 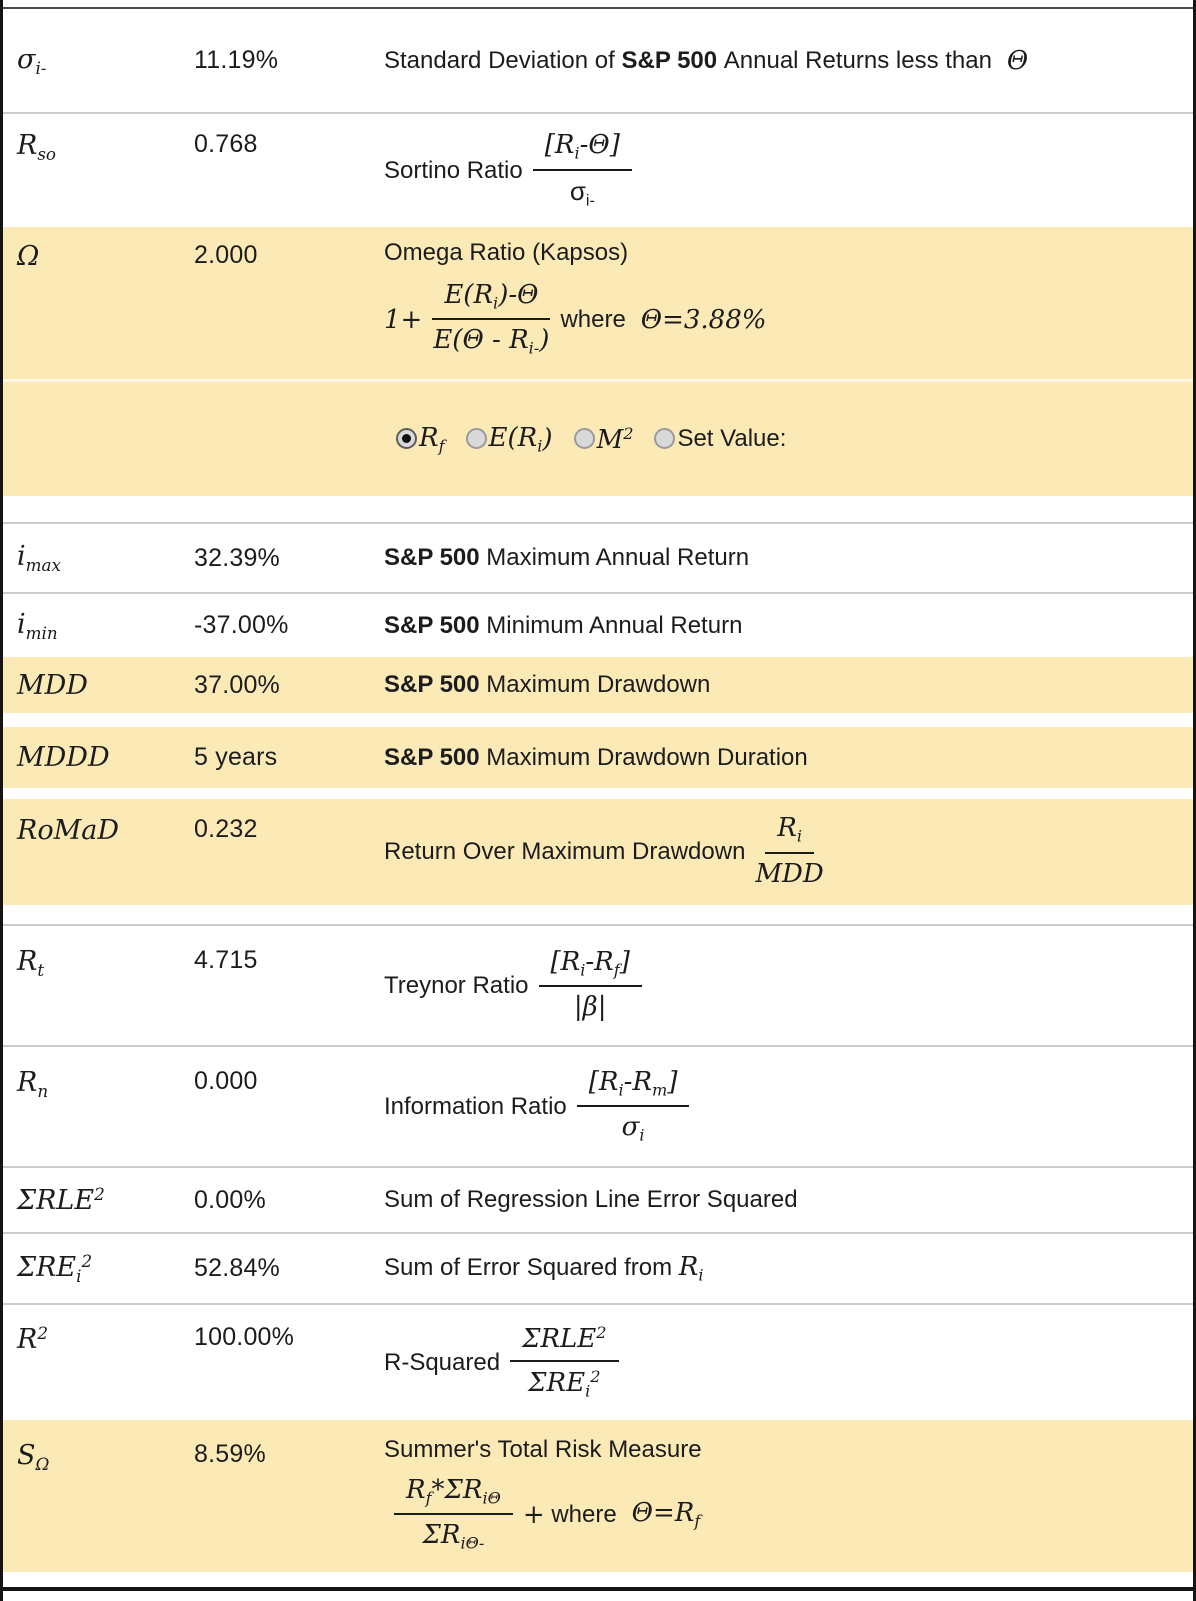 I want to click on math-text: Rso, so click(x=37, y=147).